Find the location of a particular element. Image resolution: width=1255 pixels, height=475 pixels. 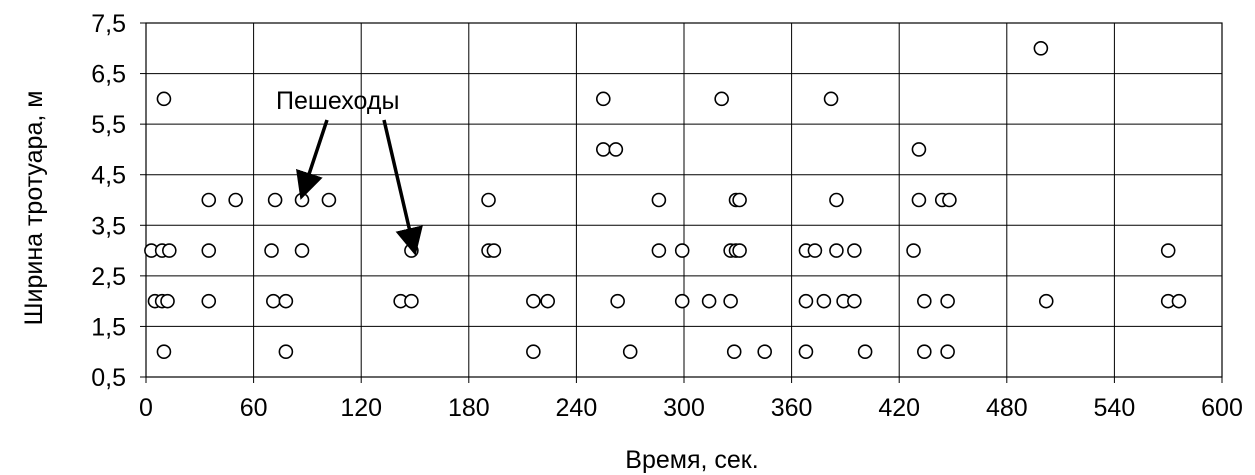

x-axis-title: Время, сек. is located at coordinates (691, 460).